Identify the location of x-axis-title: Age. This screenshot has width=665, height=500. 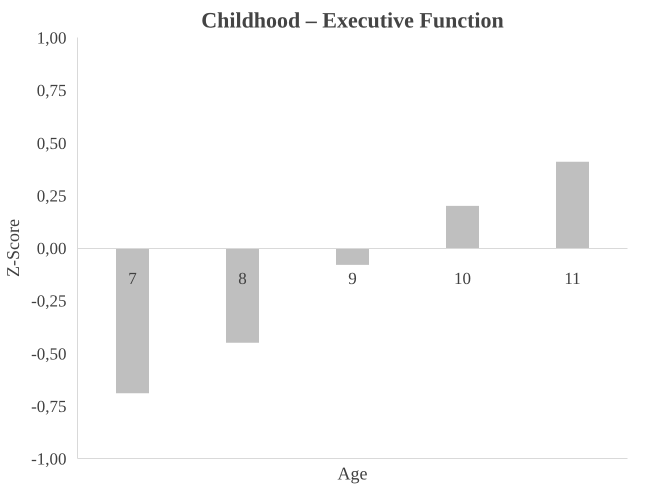
(353, 474).